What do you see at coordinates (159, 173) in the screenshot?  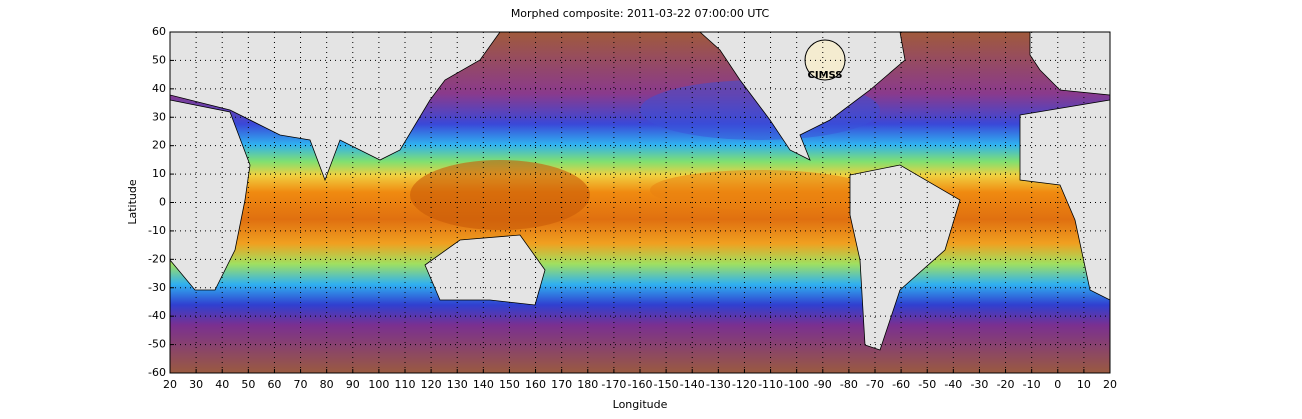 I see `y-tick-label: 10` at bounding box center [159, 173].